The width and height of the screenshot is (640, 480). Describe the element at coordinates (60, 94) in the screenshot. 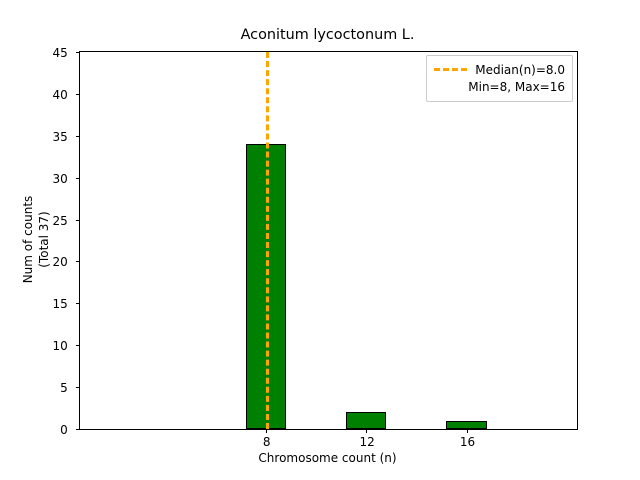

I see `y-axis-tick-label: 40` at that location.